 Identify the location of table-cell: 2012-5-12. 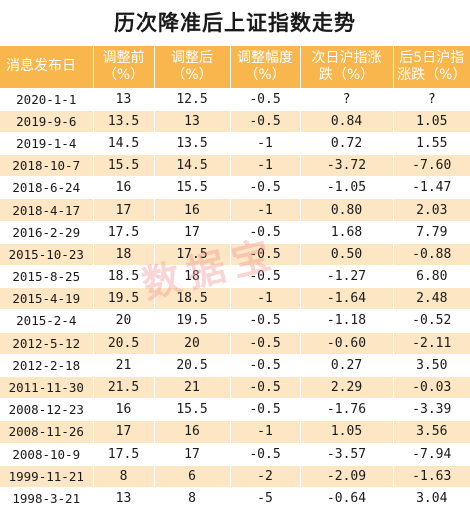
(47, 343).